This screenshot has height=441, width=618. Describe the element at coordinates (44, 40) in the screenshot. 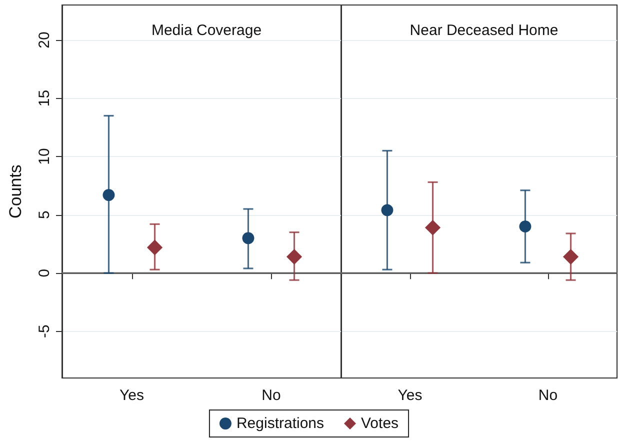

I see `y-tick-label: 20` at that location.